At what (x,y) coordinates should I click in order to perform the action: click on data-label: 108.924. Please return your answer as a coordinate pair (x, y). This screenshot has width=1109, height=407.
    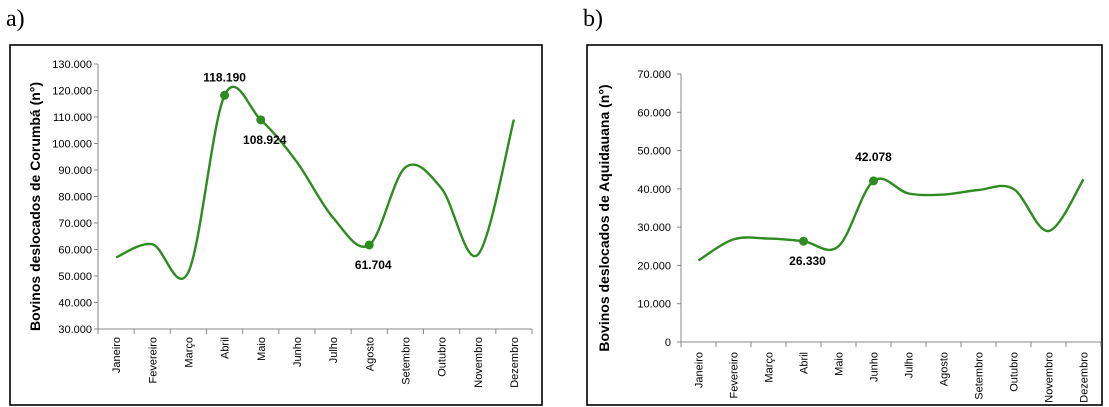
    Looking at the image, I should click on (265, 140).